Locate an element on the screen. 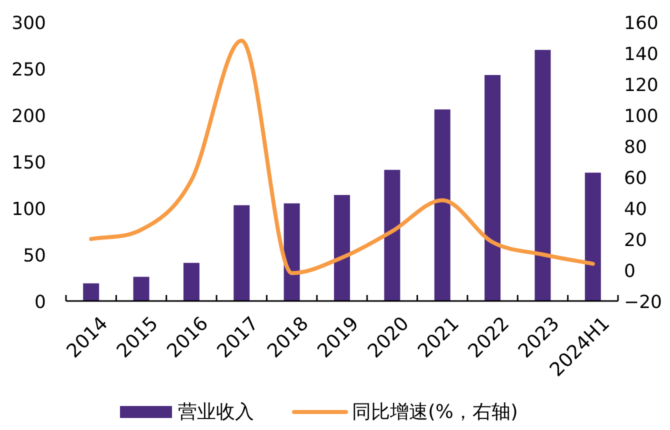  y-tick-label: 50 is located at coordinates (34, 256).